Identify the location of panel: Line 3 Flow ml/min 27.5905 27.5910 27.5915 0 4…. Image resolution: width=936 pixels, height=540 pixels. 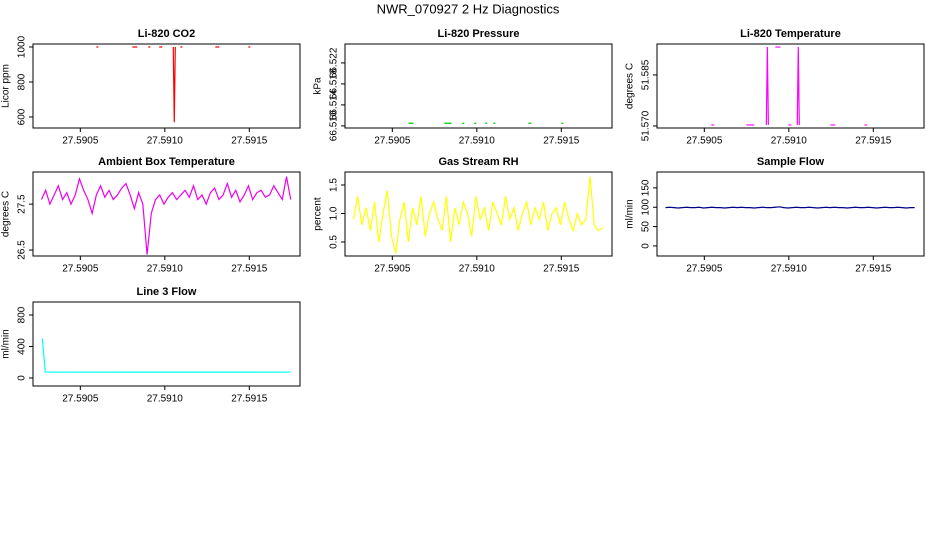
(151, 345).